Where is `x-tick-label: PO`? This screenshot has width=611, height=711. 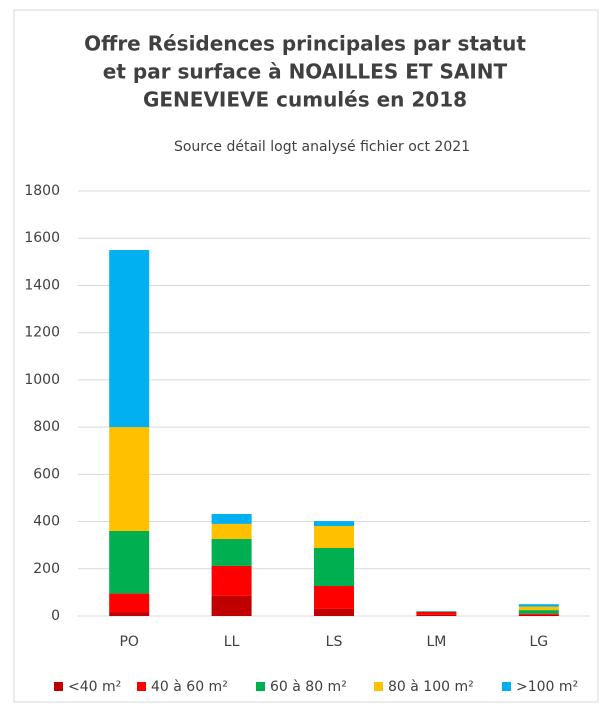 x-tick-label: PO is located at coordinates (128, 642).